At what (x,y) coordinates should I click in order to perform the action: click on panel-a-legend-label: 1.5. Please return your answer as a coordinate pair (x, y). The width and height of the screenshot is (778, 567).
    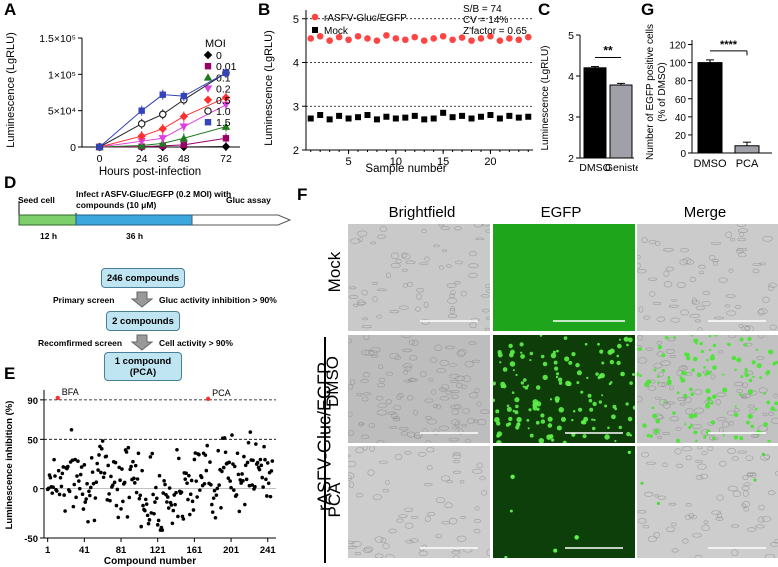
    Looking at the image, I should click on (223, 123).